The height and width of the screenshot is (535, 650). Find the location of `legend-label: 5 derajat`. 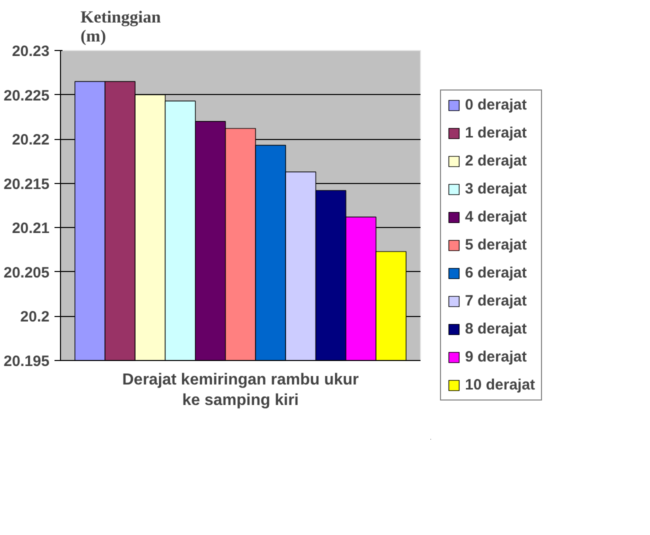

legend-label: 5 derajat is located at coordinates (496, 244).